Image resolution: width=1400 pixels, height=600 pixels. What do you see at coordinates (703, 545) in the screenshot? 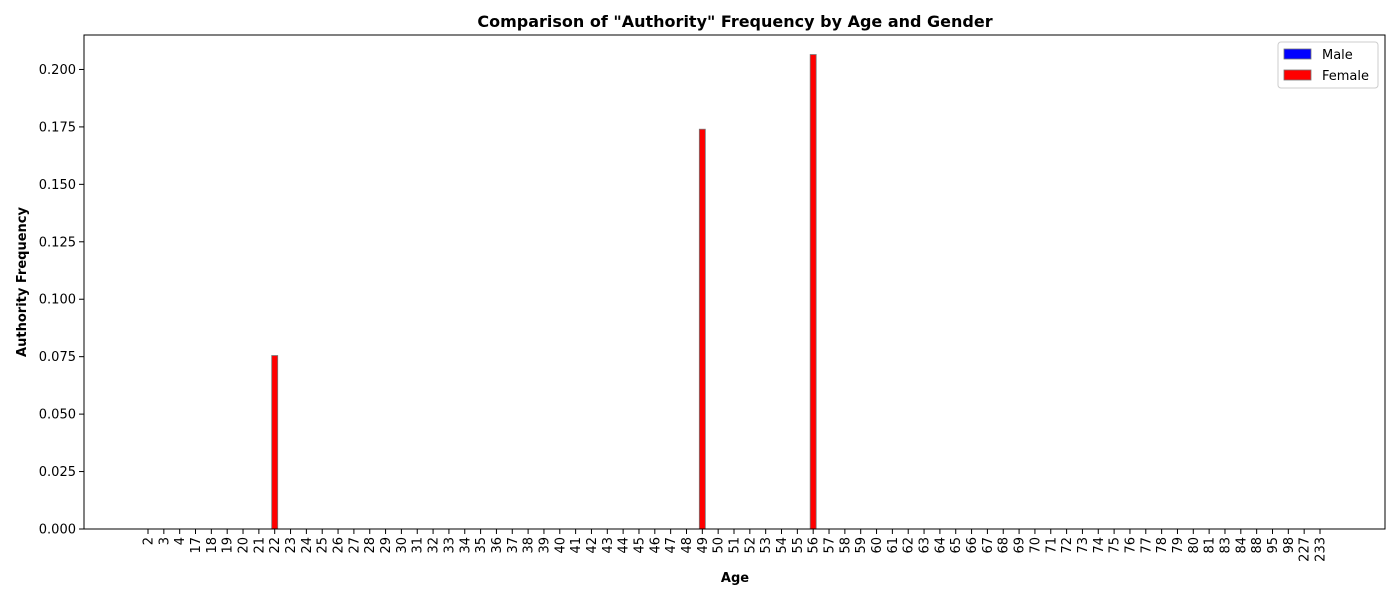
I see `x-tick-label: 49` at bounding box center [703, 545].